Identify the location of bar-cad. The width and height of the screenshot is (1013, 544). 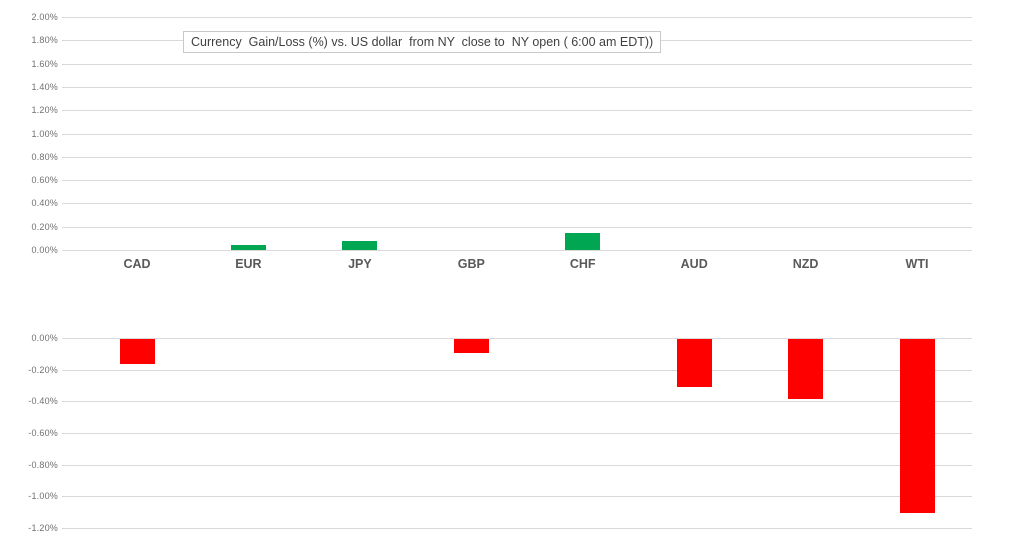
(137, 352).